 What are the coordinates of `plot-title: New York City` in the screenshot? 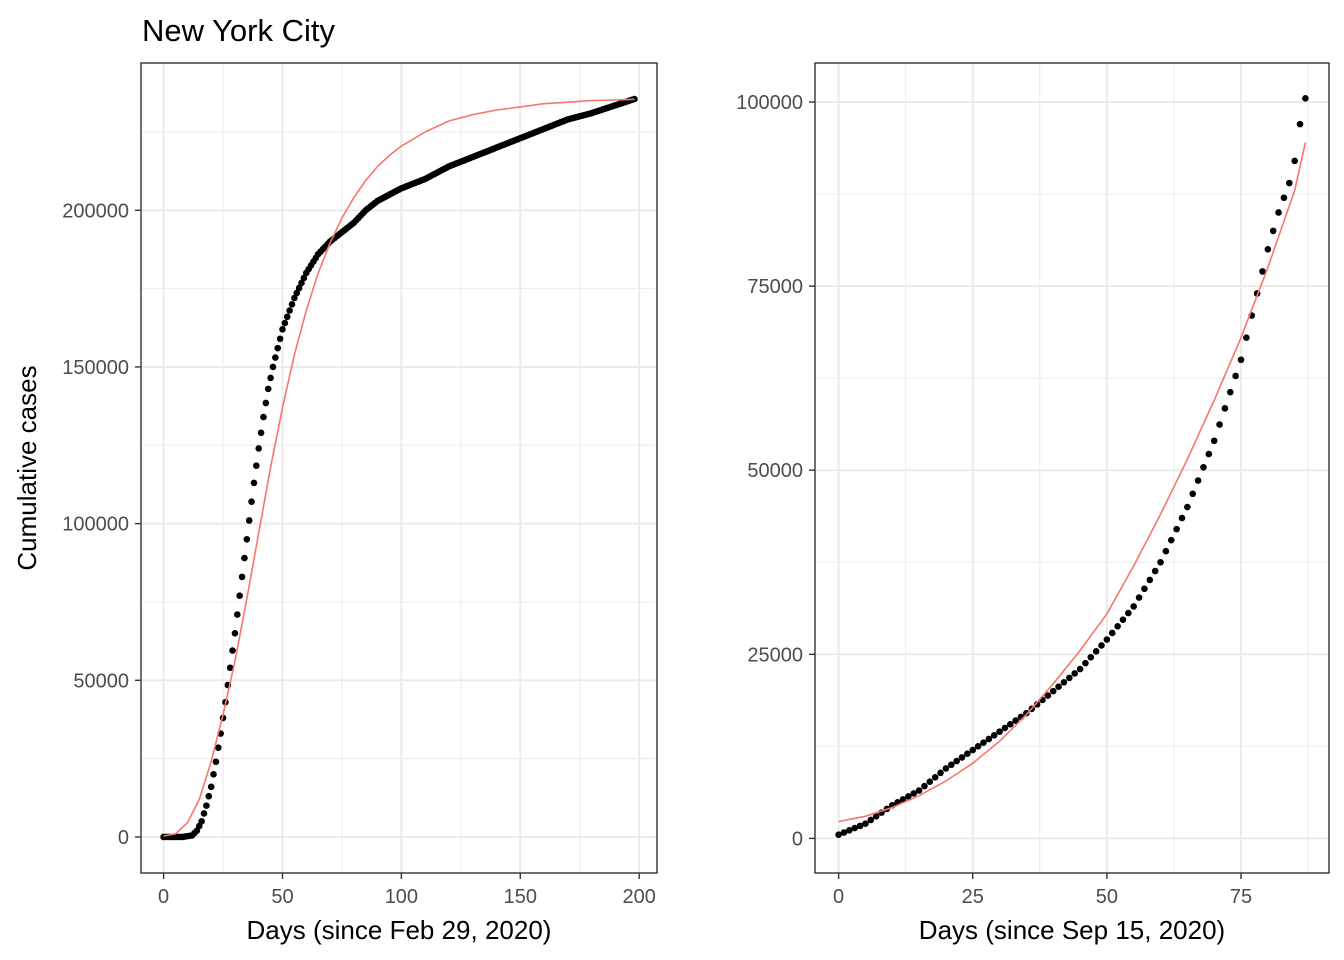 It's located at (238, 30).